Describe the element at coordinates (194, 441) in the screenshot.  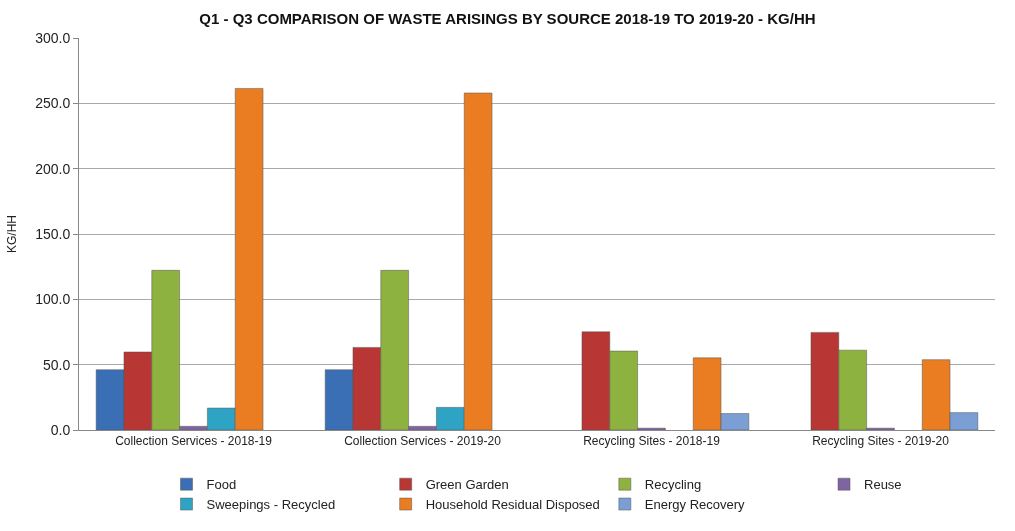
I see `x-tick-label: Collection Services - 2018-19` at that location.